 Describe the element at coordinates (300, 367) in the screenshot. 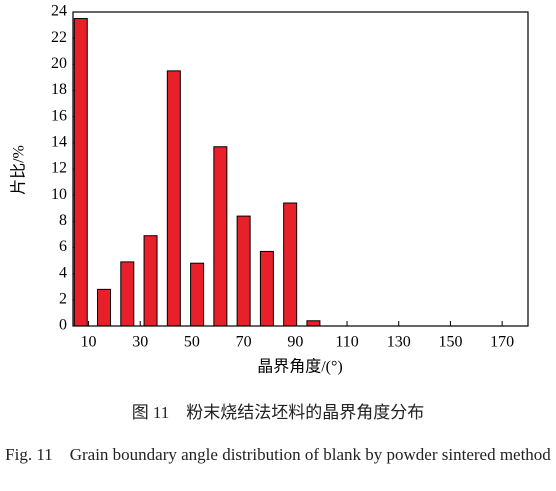

I see `x-axis-label: 晶界角度/(°)` at that location.